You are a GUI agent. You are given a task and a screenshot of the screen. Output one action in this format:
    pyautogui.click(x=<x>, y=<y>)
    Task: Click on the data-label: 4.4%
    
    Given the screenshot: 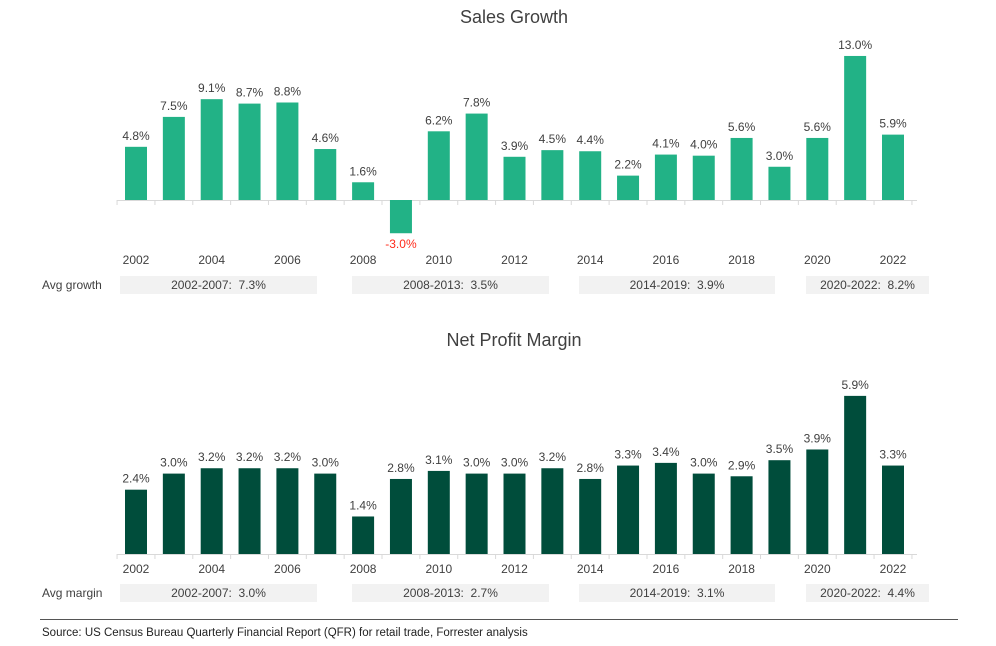 What is the action you would take?
    pyautogui.click(x=591, y=140)
    